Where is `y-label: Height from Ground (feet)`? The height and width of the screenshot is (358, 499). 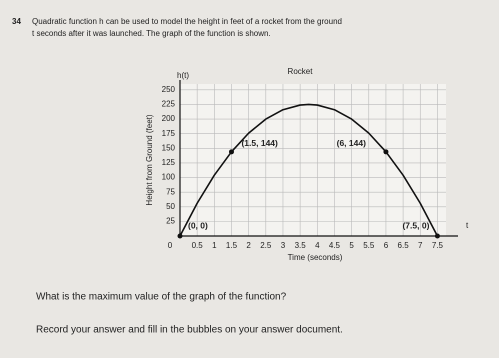
y-label: Height from Ground (feet) is located at coordinates (149, 159).